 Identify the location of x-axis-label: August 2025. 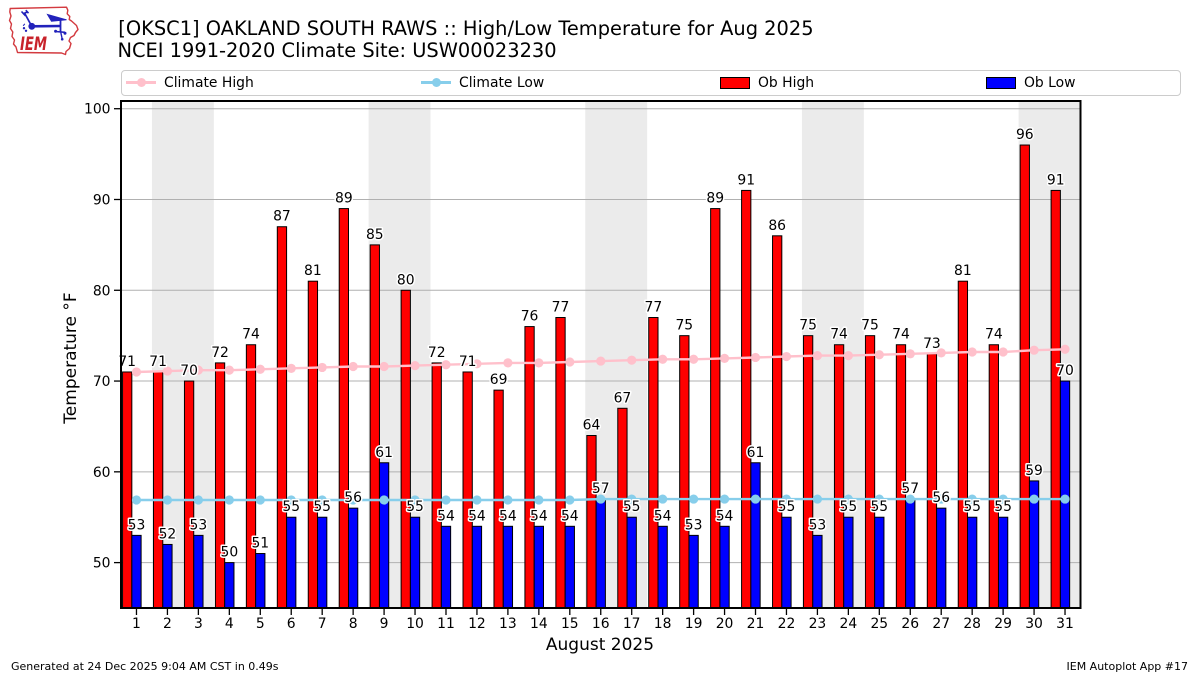
(600, 645).